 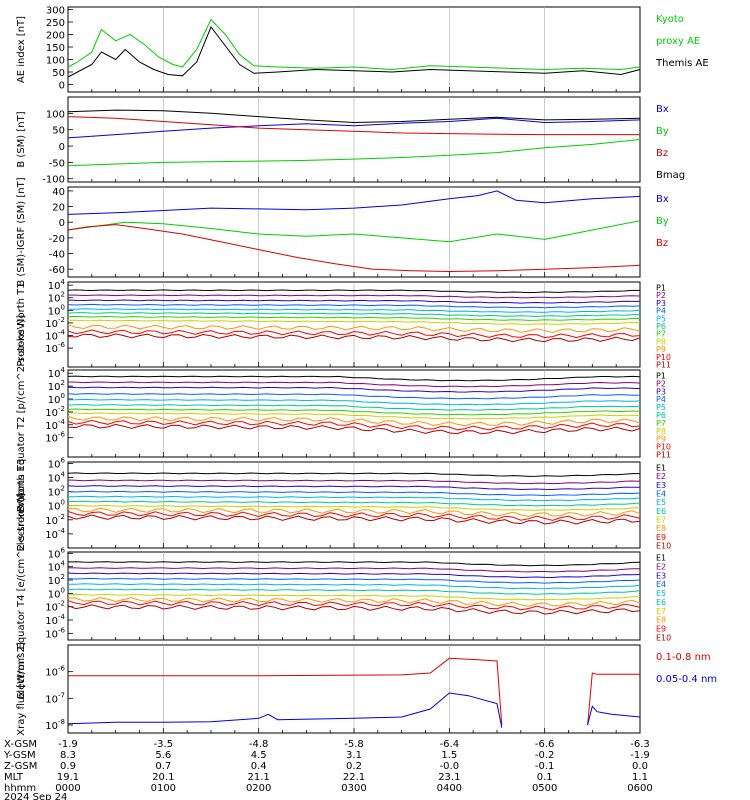 I want to click on legend-entry: E2, so click(x=661, y=566).